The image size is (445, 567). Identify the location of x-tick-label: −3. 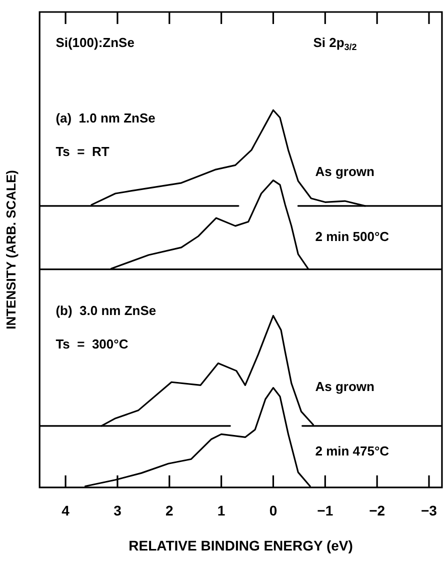
(429, 510).